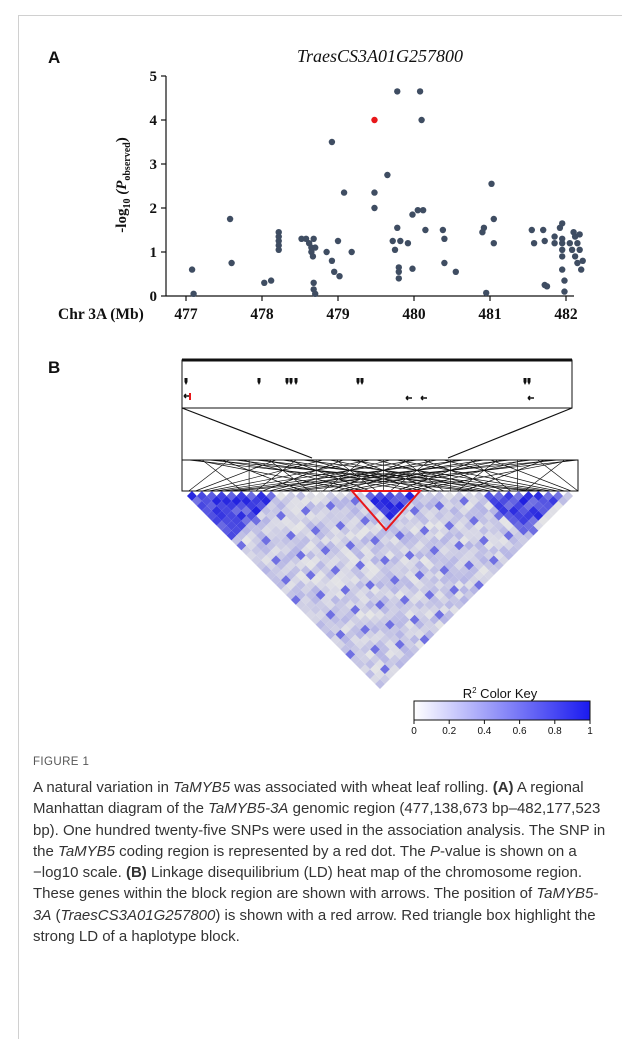 The image size is (622, 1039). Describe the element at coordinates (247, 433) in the screenshot. I see `zoom-line-left` at that location.